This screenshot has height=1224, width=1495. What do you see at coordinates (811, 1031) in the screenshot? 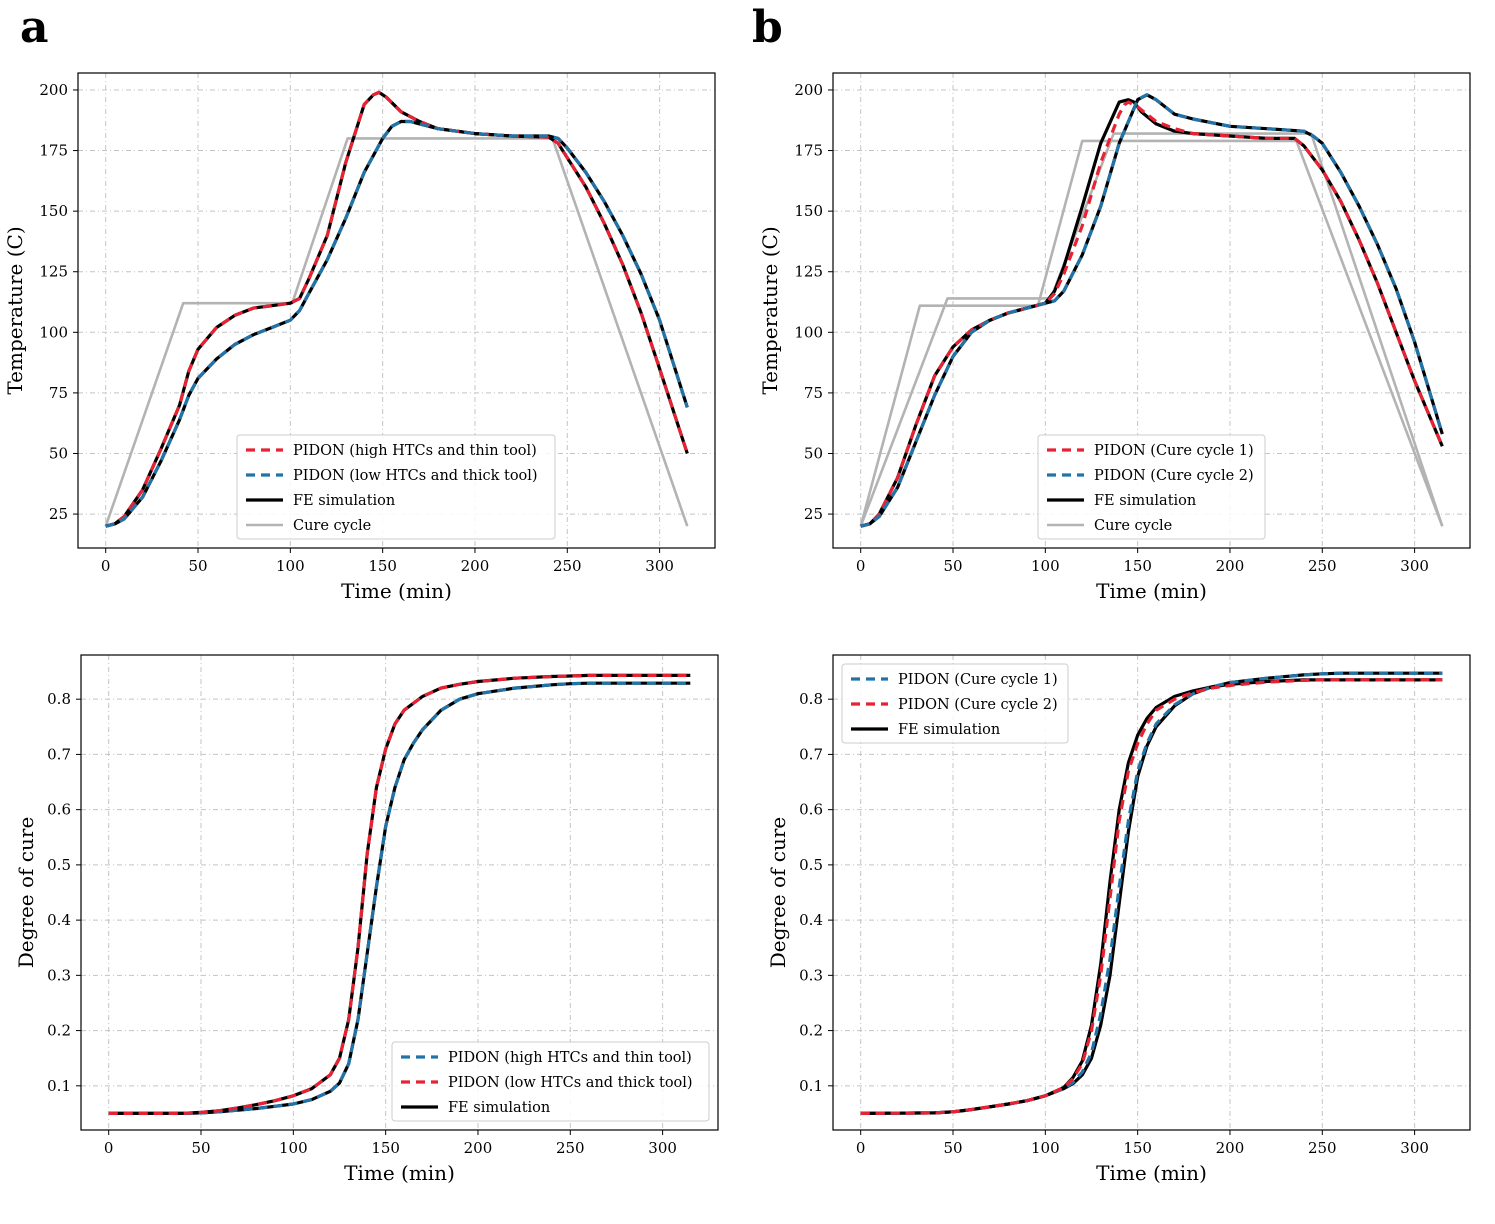
I see `y-tick-label: 0.2` at bounding box center [811, 1031].